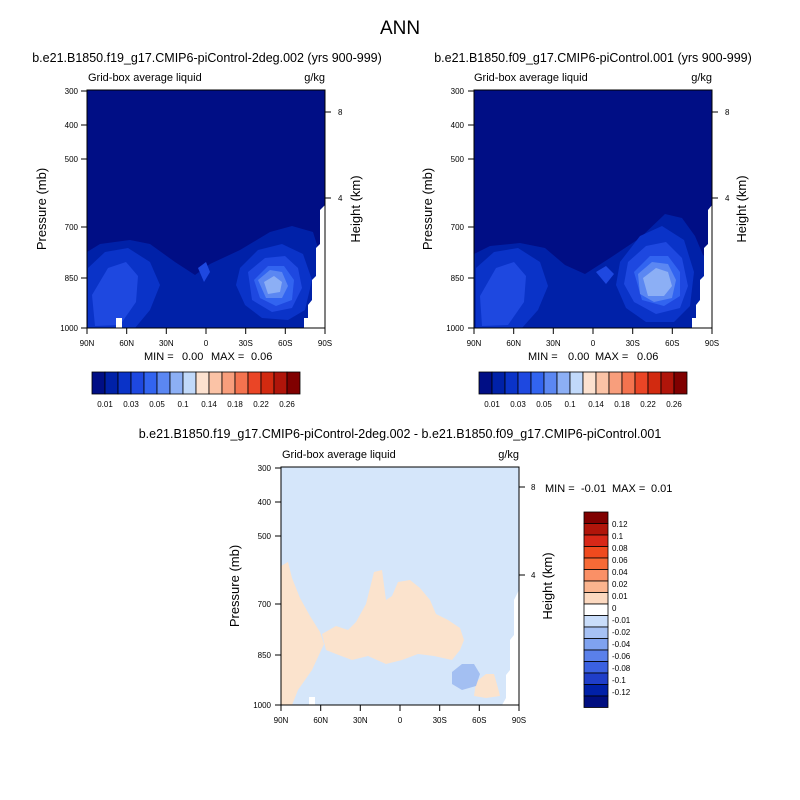  I want to click on panel-1-x-tick-label: 90S, so click(325, 343).